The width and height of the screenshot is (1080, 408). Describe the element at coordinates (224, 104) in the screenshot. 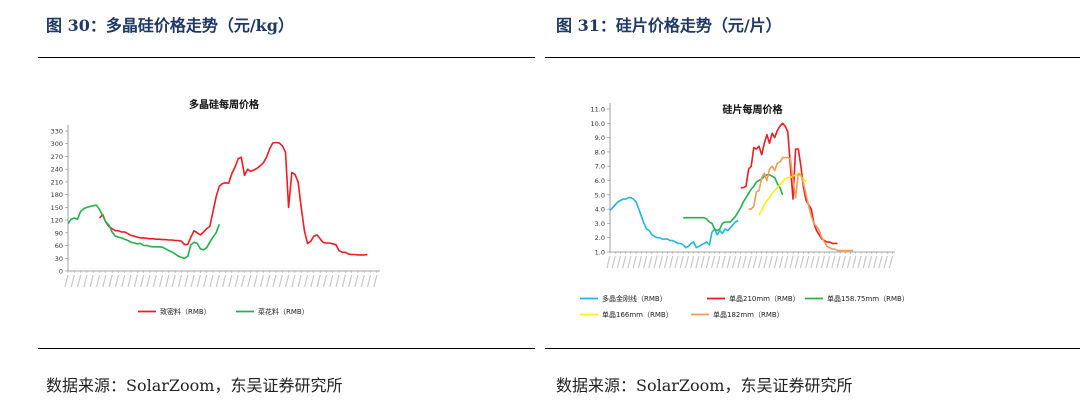

I see `chart-title: 多晶硅每周价格` at that location.